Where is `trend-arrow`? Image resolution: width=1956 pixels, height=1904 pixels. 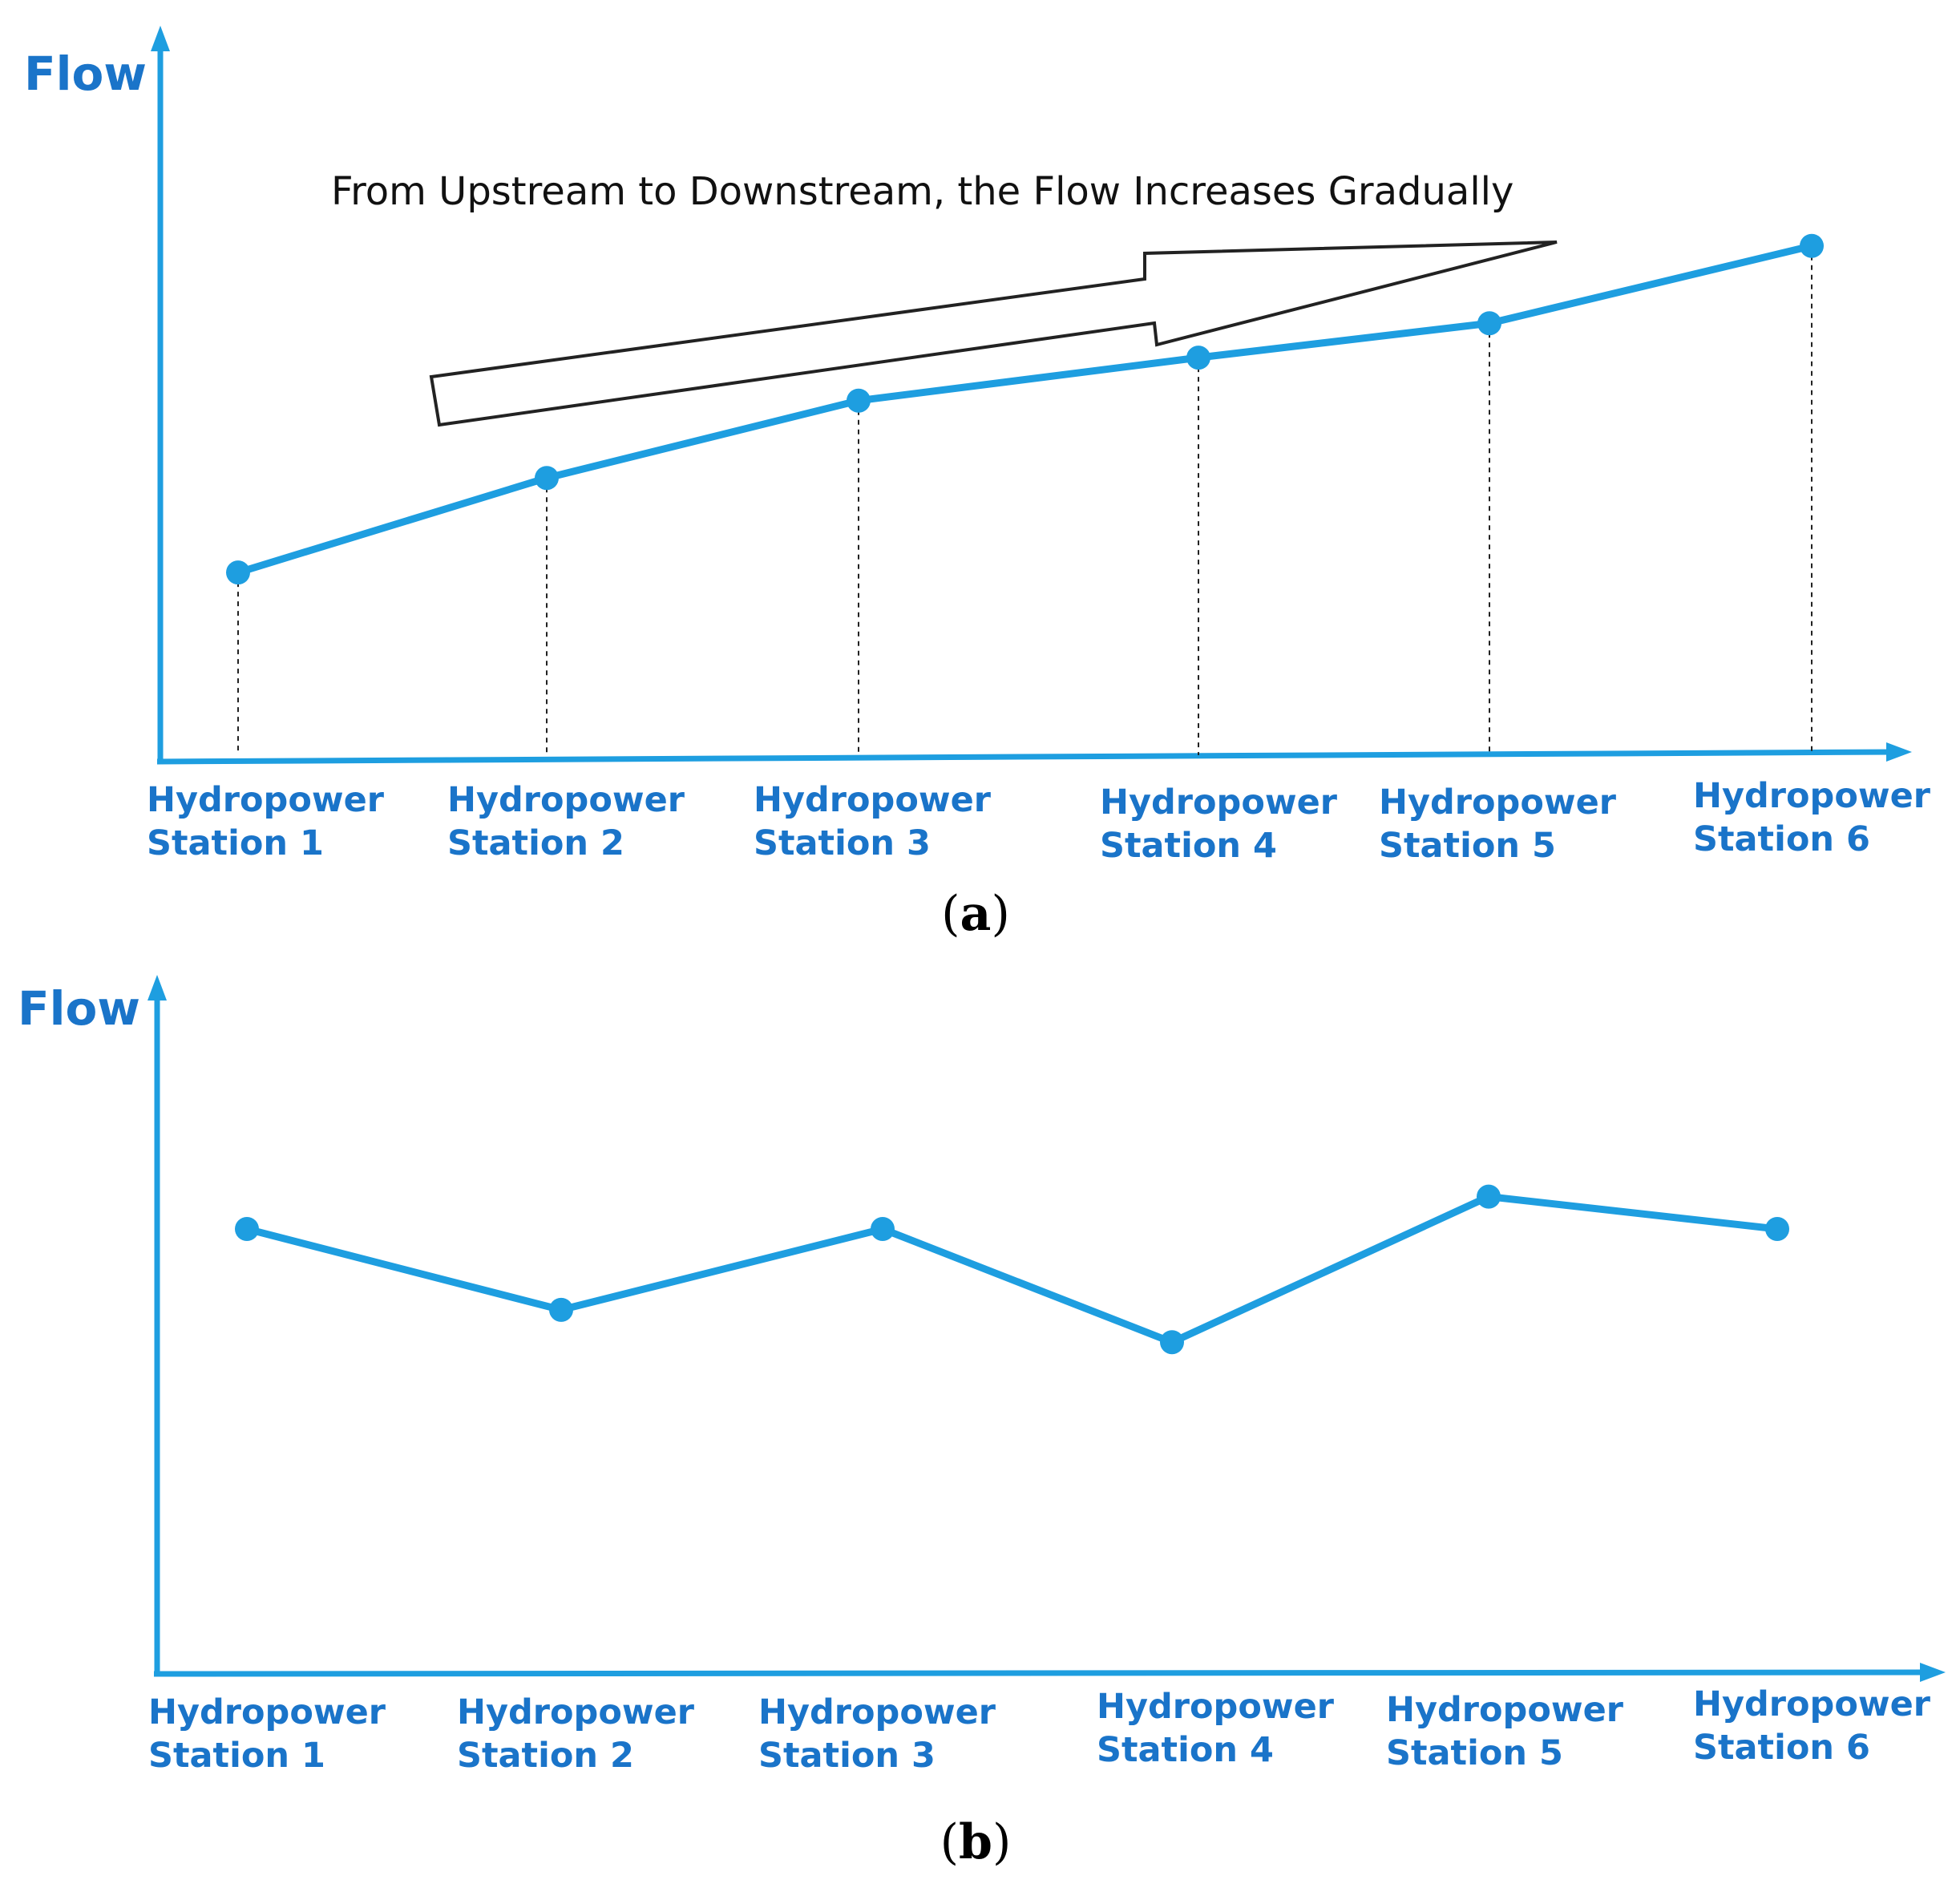 trend-arrow is located at coordinates (994, 334).